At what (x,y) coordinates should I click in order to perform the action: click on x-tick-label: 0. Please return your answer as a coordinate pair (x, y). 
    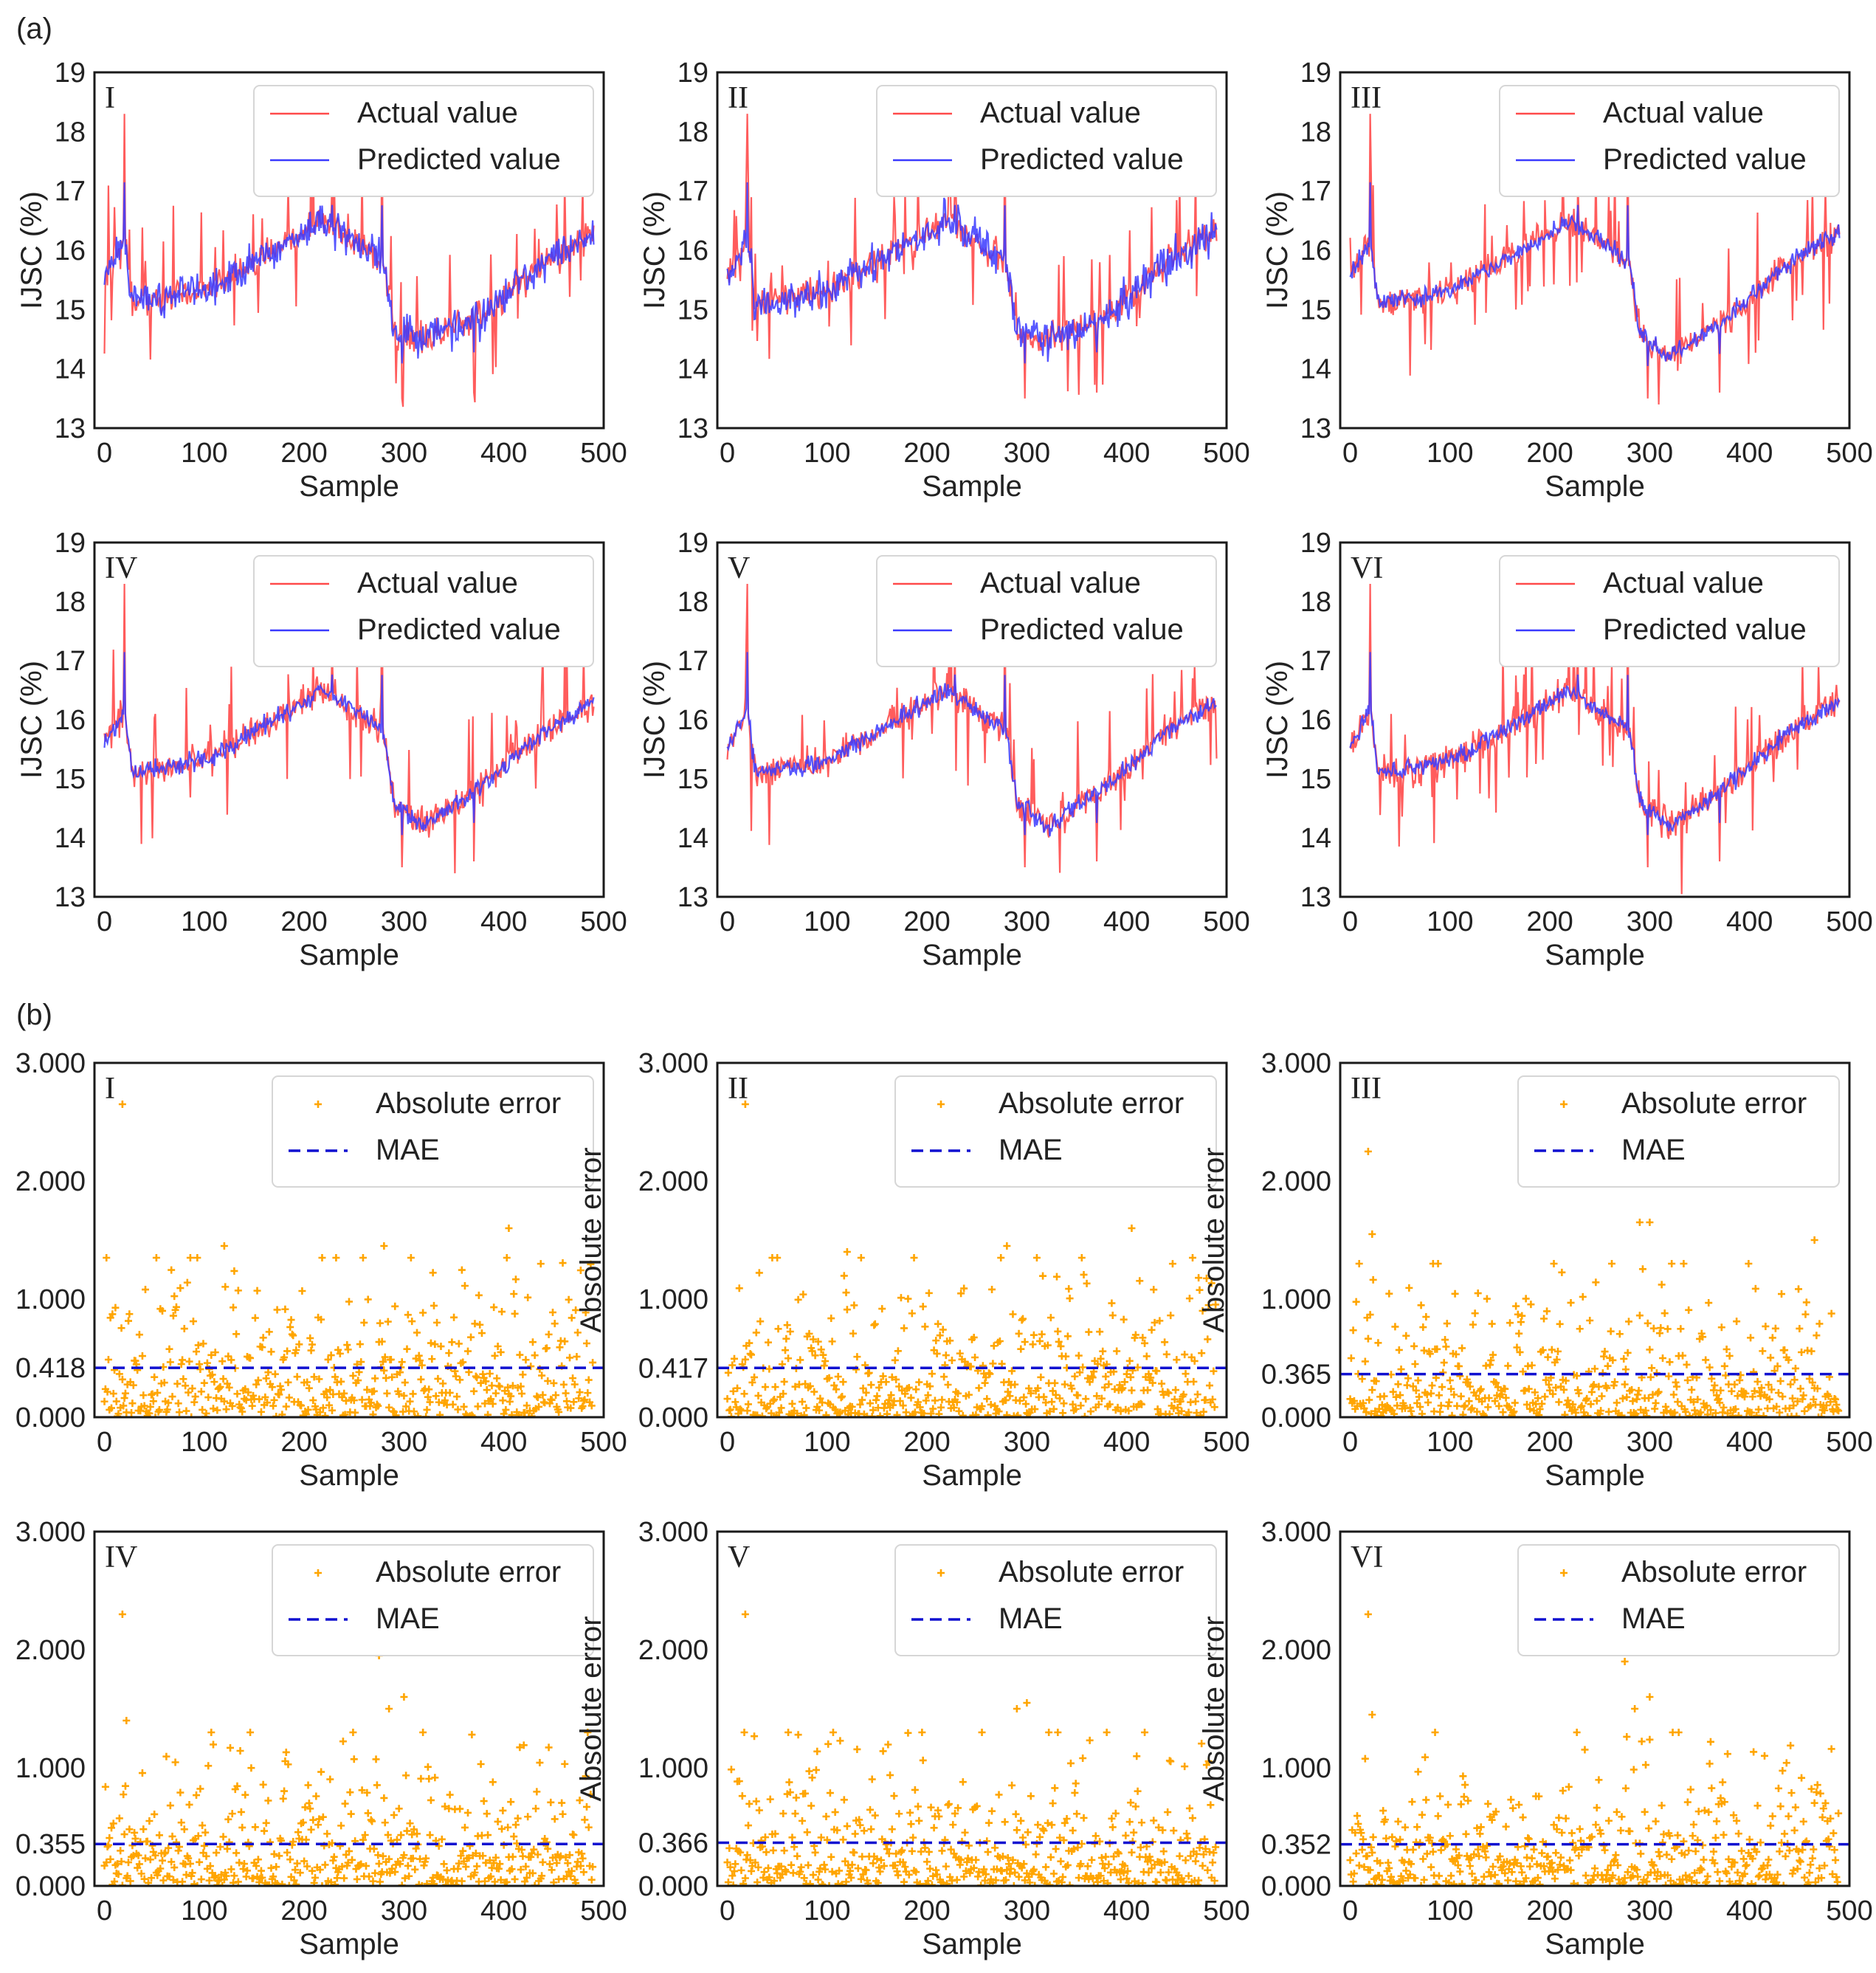
    Looking at the image, I should click on (104, 1442).